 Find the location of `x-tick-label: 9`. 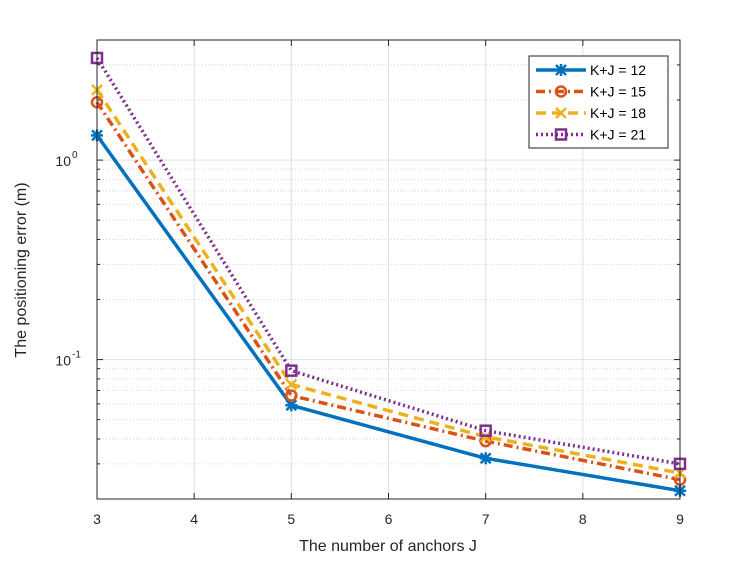

x-tick-label: 9 is located at coordinates (680, 519).